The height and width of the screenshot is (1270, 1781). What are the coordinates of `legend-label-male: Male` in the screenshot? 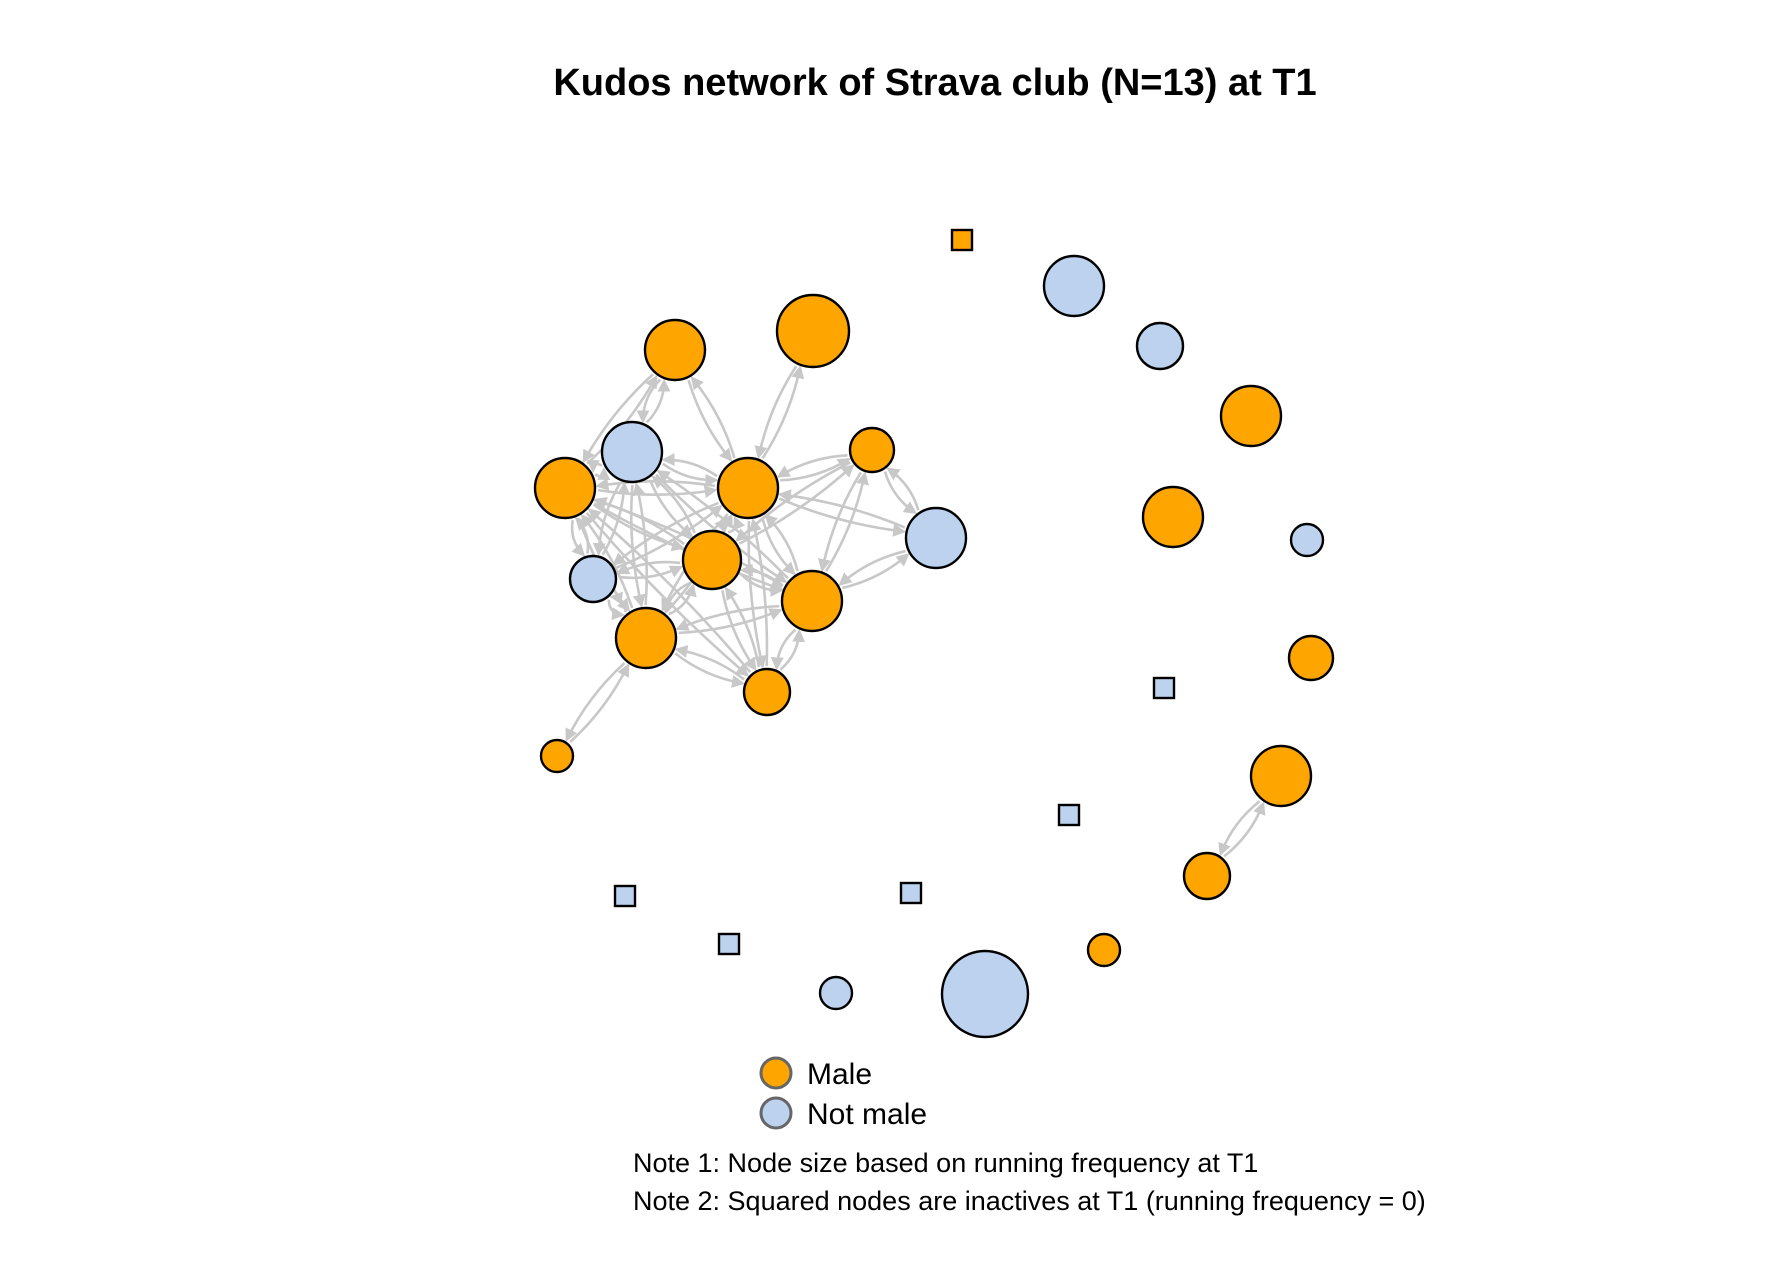 It's located at (839, 1074).